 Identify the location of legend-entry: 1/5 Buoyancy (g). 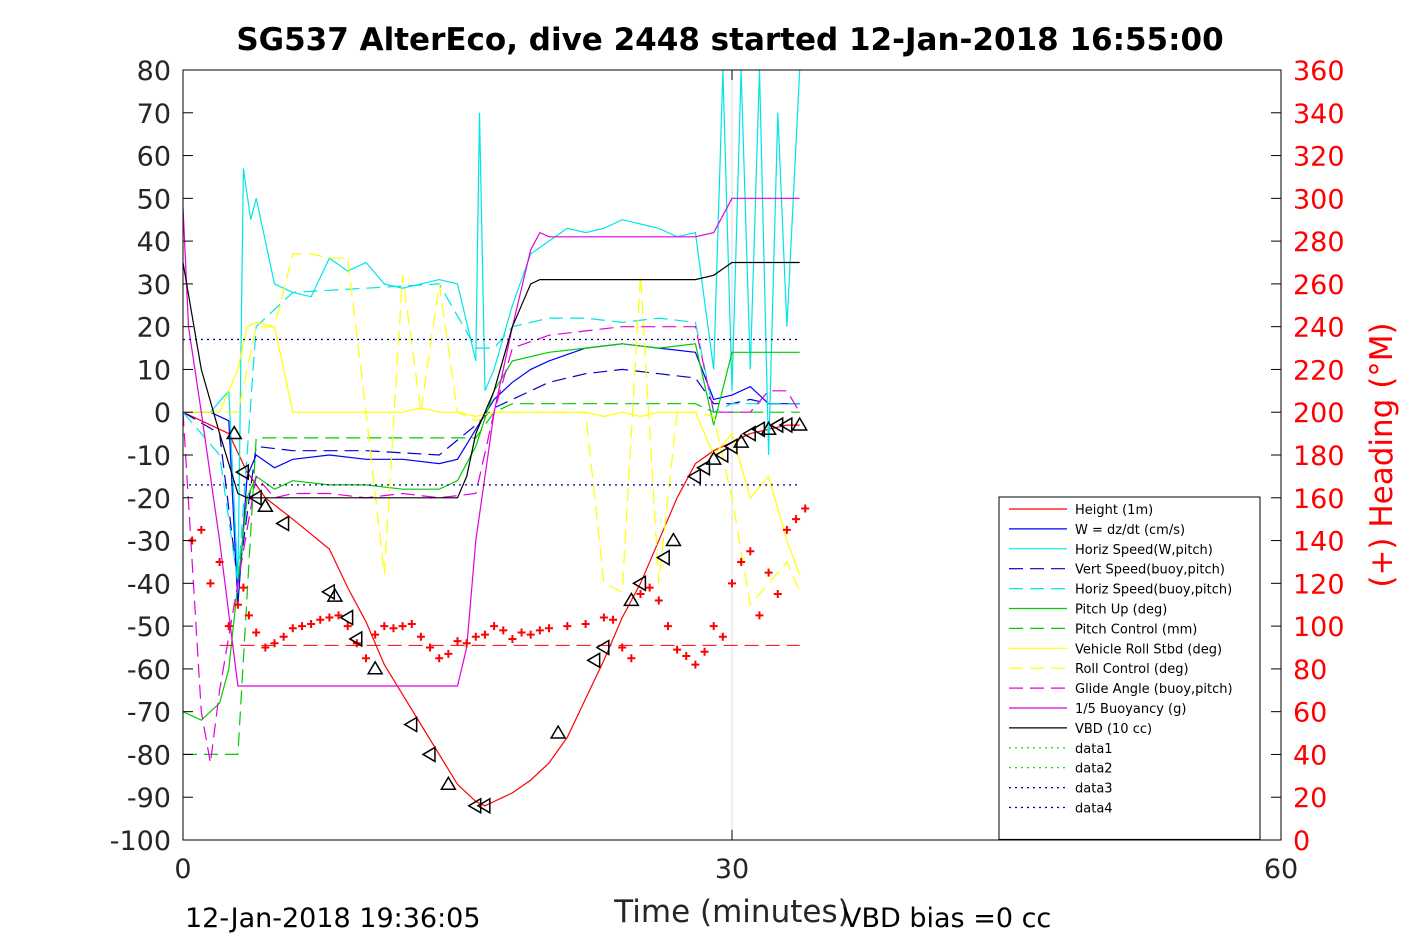
(1130, 709).